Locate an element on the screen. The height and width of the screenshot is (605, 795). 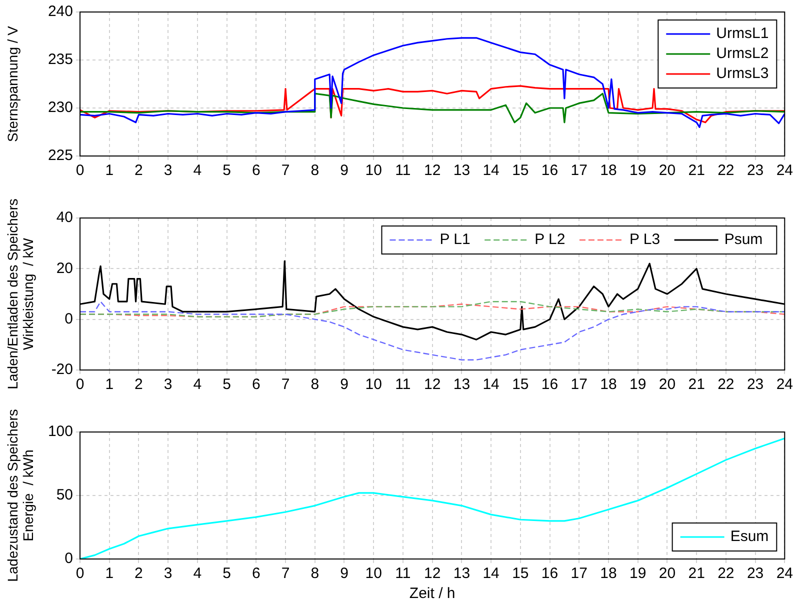
y-tick-label: 240 is located at coordinates (60, 11).